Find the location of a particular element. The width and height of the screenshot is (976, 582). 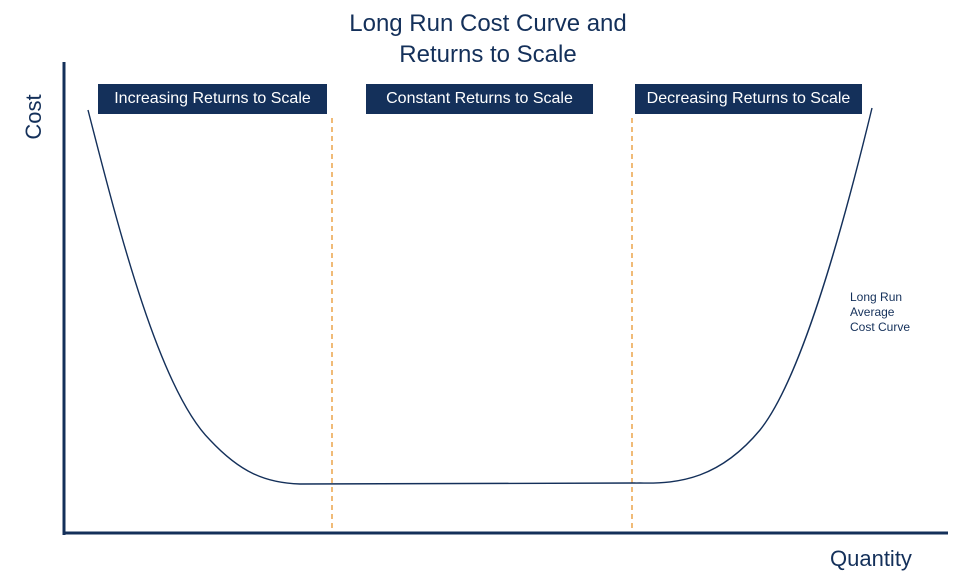

badge-increasing-returns: Increasing Returns to Scale is located at coordinates (212, 99).